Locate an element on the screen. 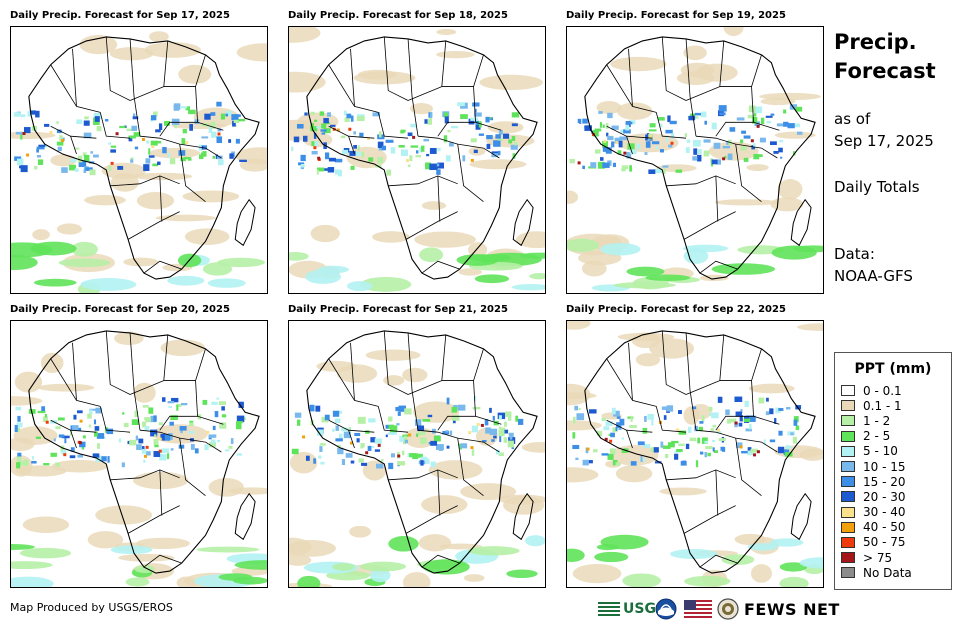 The image size is (970, 624). legend-label: 15 - 20 is located at coordinates (884, 481).